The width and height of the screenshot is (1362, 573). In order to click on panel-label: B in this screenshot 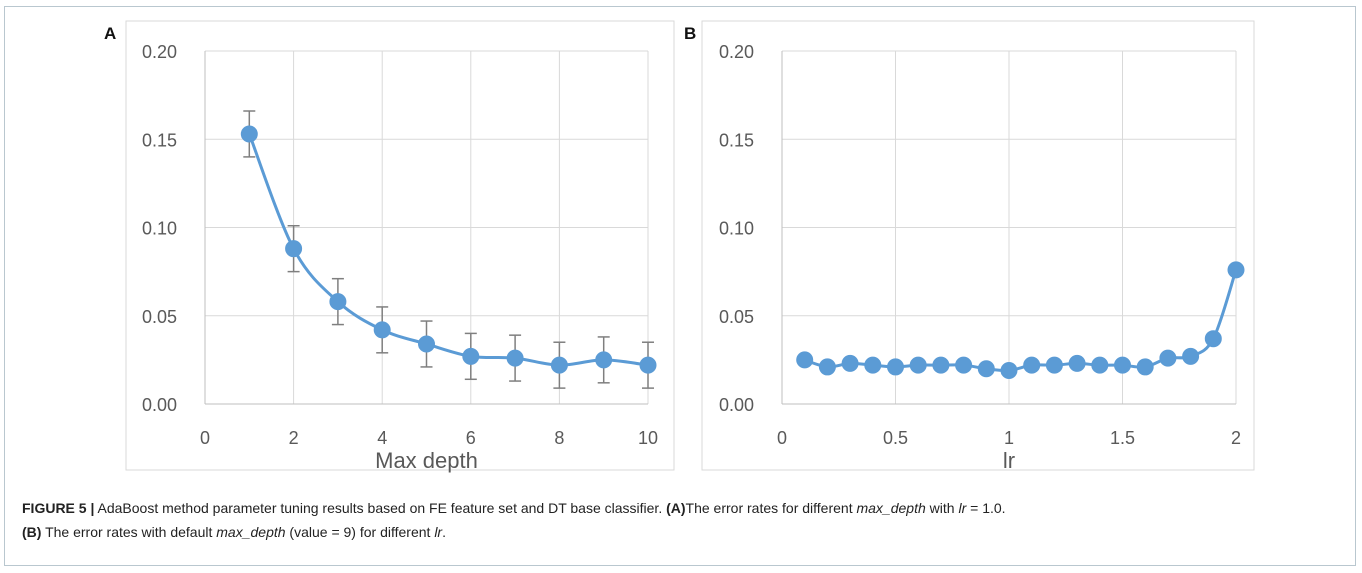, I will do `click(690, 33)`.